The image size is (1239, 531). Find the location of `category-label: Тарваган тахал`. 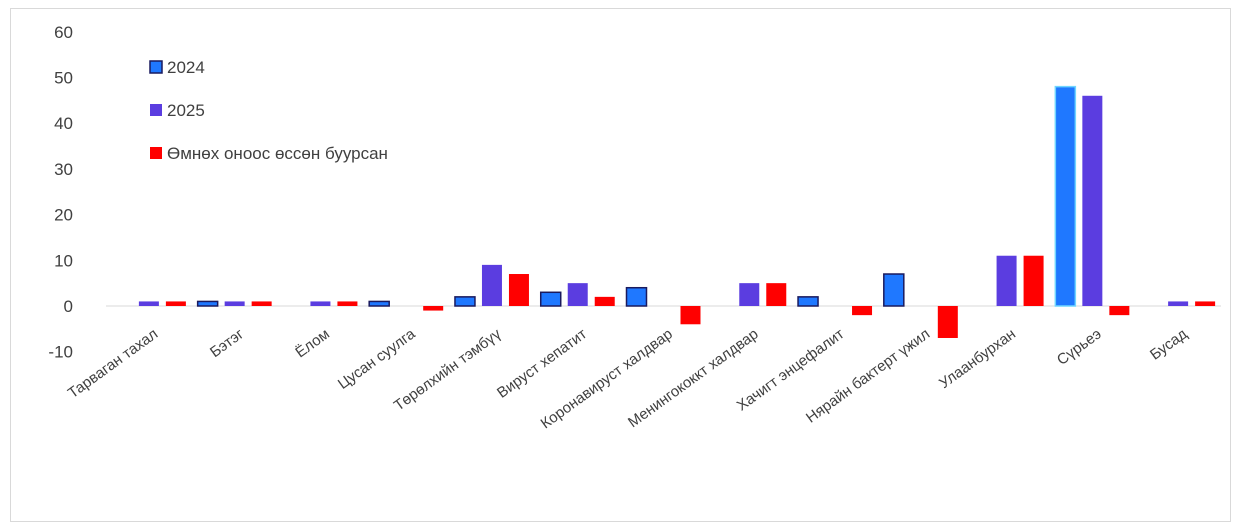

category-label: Тарваган тахал is located at coordinates (113, 363).